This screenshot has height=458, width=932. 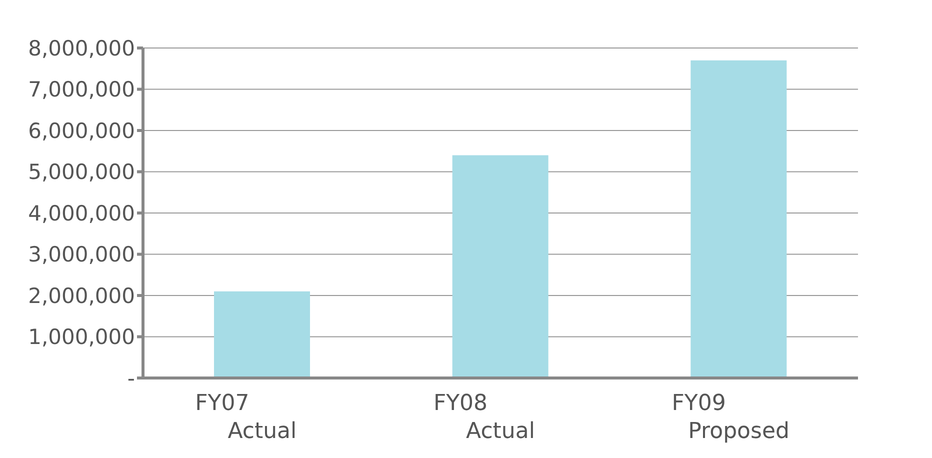 What do you see at coordinates (81, 337) in the screenshot?
I see `y-tick-label: 1,000,000` at bounding box center [81, 337].